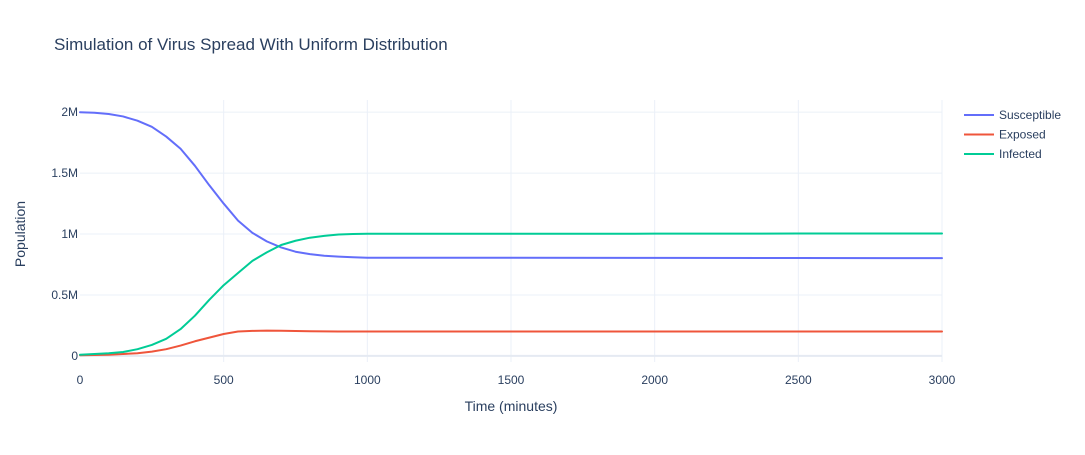 This screenshot has width=1085, height=455. What do you see at coordinates (224, 380) in the screenshot?
I see `x-tick-label: 500` at bounding box center [224, 380].